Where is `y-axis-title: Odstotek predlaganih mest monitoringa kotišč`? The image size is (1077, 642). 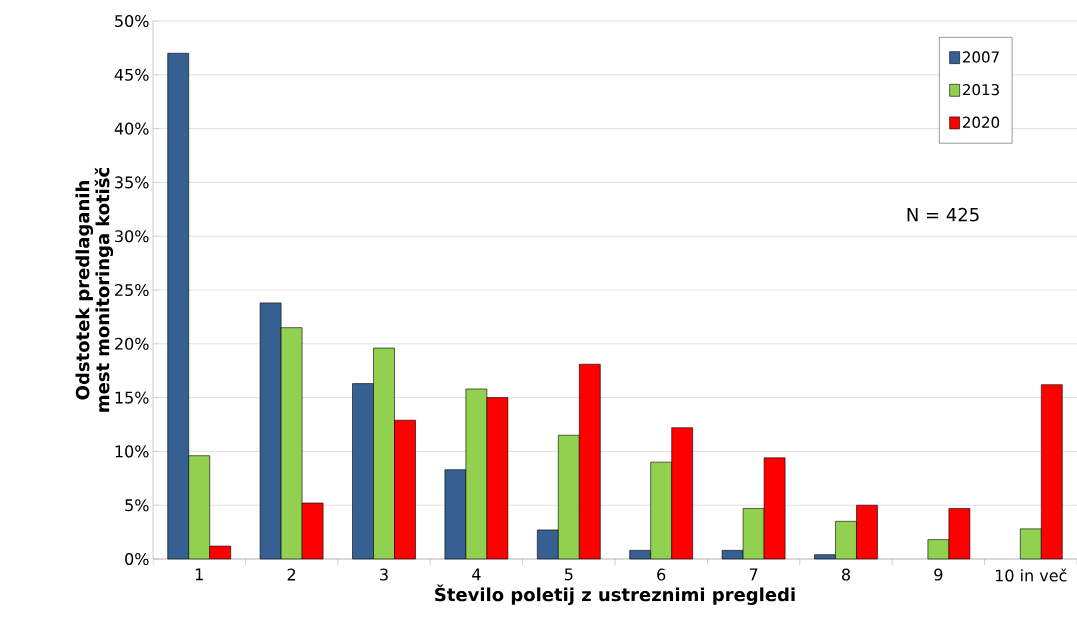 y-axis-title: Odstotek predlaganih mest monitoringa kotišč is located at coordinates (94, 289).